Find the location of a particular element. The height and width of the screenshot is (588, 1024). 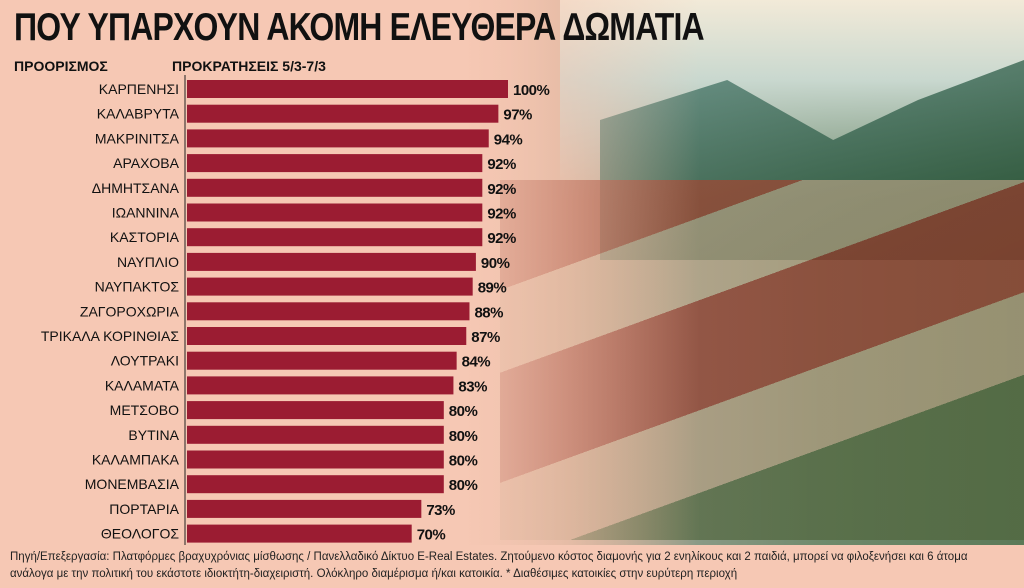

category-label: ΔΗΜΗΤΣΑΝΑ is located at coordinates (136, 188).